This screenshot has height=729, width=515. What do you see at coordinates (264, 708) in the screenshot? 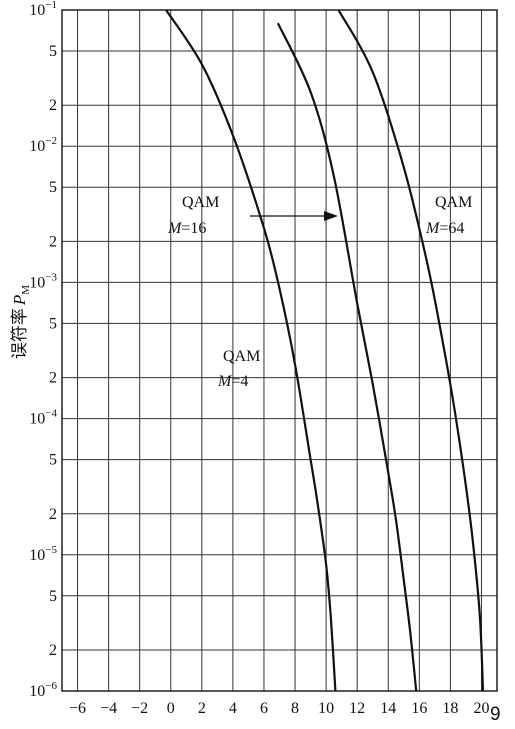
I see `x-tick-label: 6` at bounding box center [264, 708].